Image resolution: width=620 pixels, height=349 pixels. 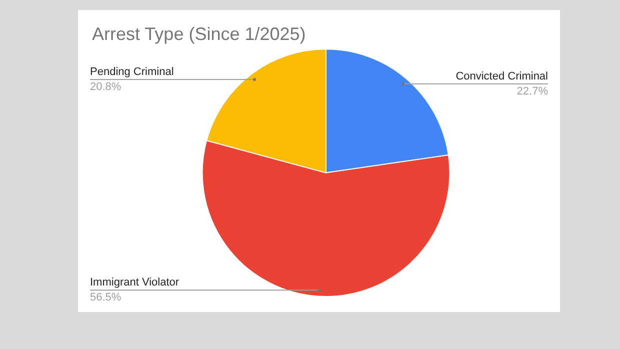 What do you see at coordinates (532, 91) in the screenshot?
I see `data-label: 22.7%` at bounding box center [532, 91].